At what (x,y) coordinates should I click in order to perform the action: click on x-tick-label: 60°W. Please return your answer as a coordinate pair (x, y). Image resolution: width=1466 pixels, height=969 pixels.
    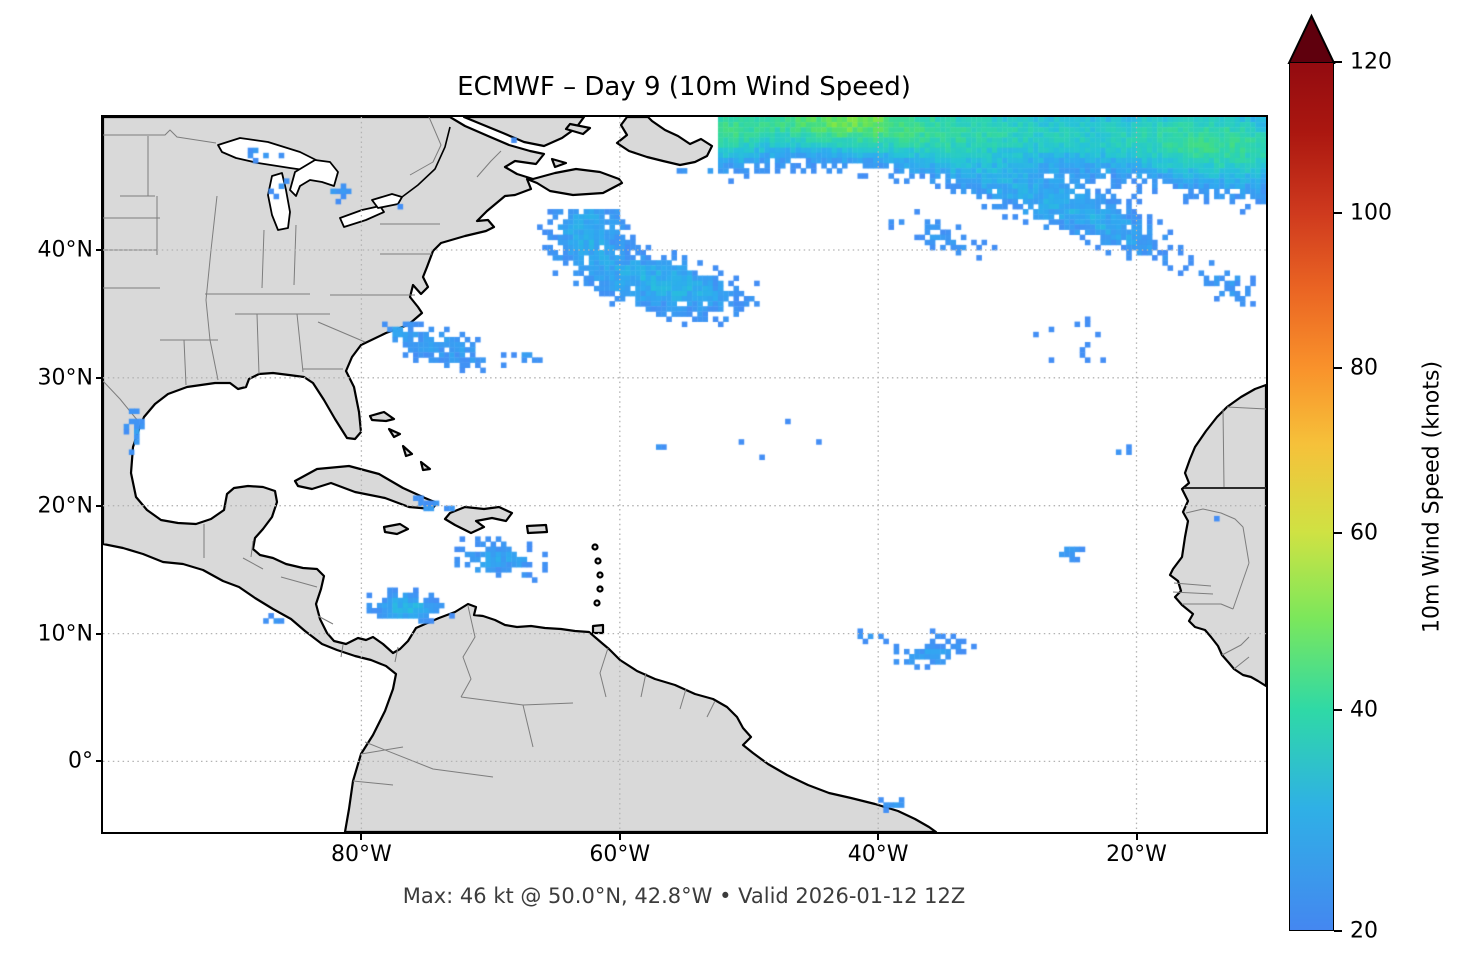
    Looking at the image, I should click on (620, 854).